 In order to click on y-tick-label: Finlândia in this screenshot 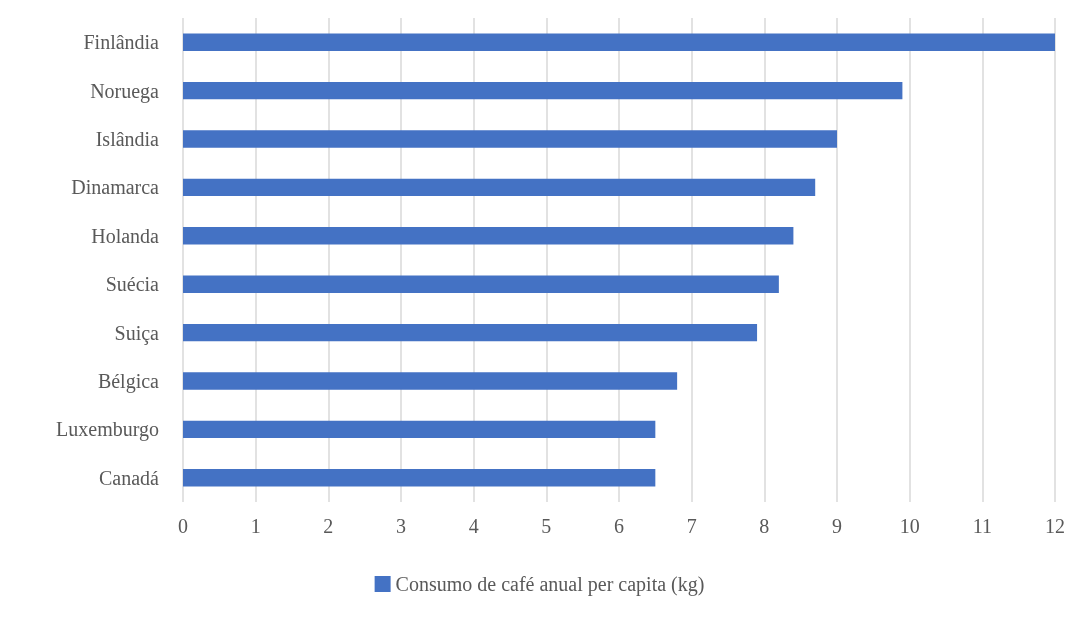, I will do `click(121, 42)`.